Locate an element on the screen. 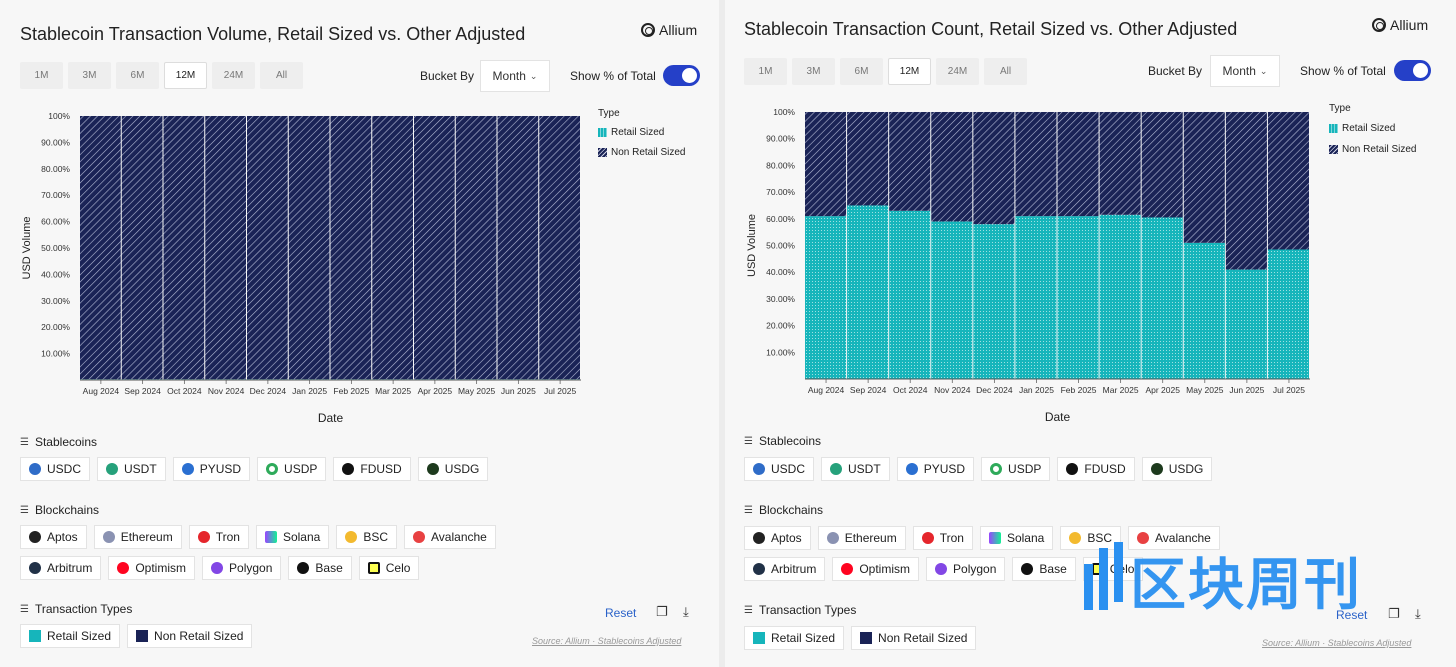 The image size is (1456, 667). chip-celo: Celo is located at coordinates (389, 568).